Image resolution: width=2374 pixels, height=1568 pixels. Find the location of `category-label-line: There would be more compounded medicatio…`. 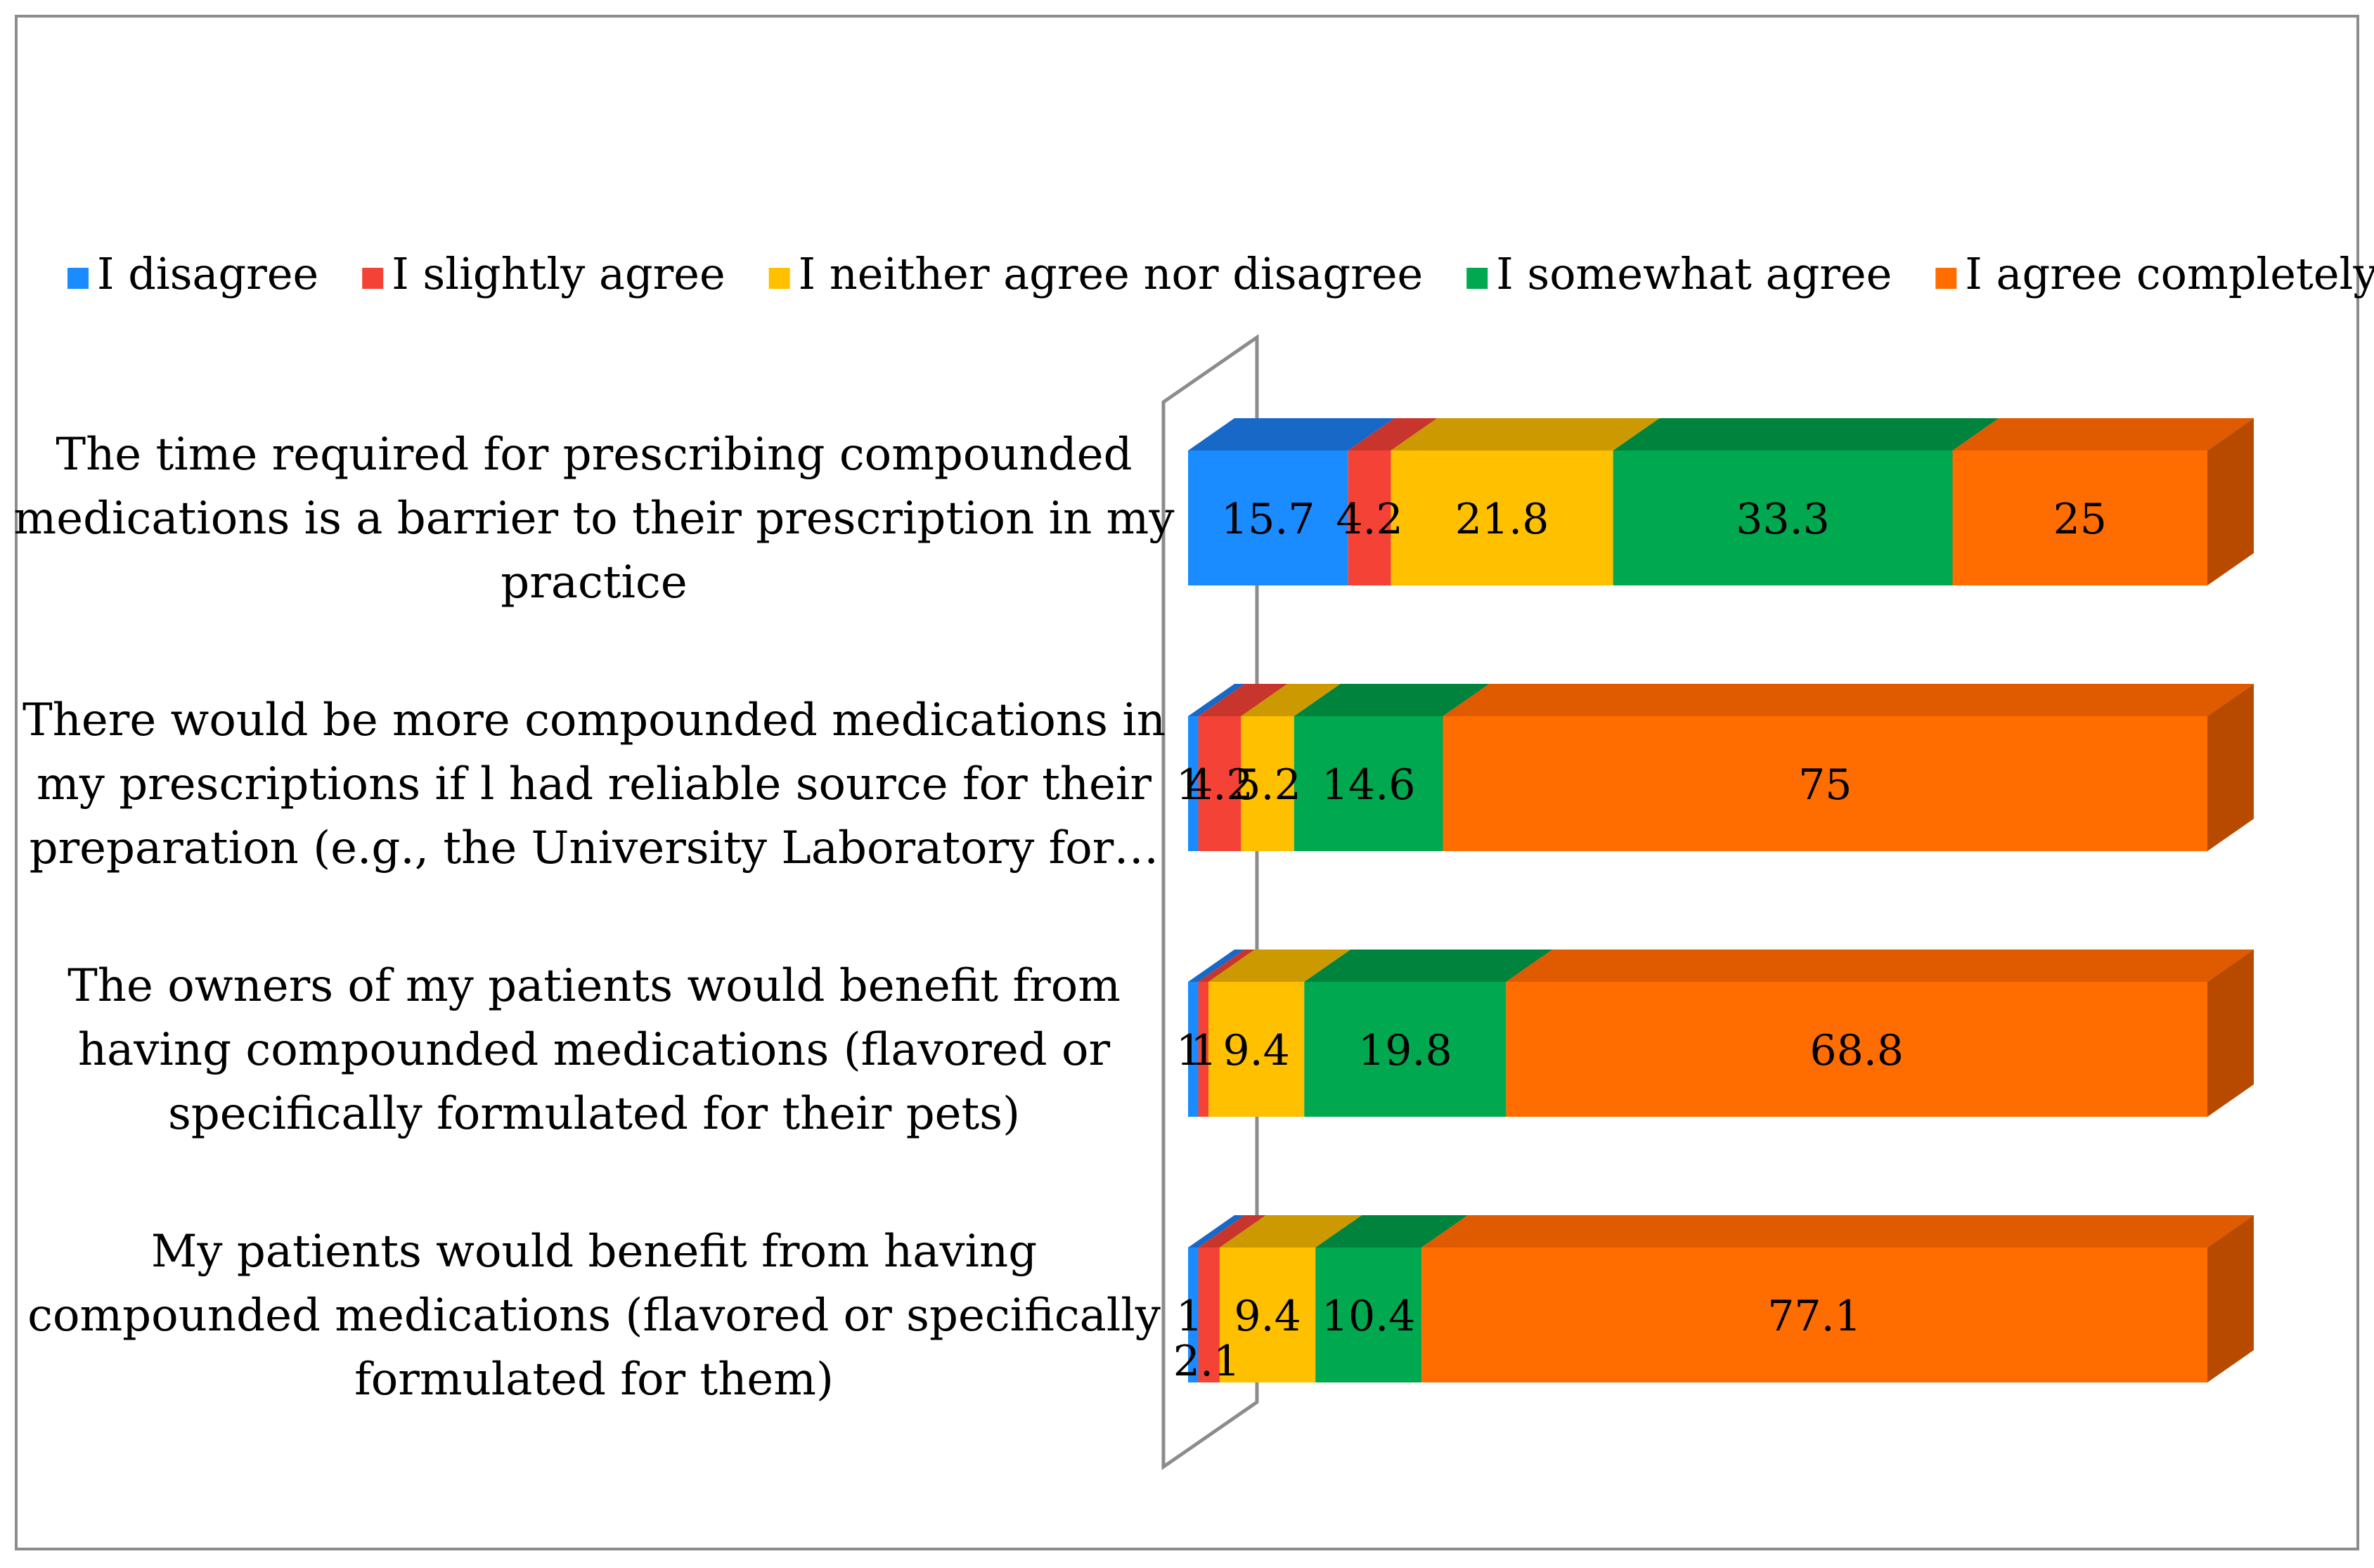

category-label-line: There would be more compounded medicatio… is located at coordinates (594, 720).